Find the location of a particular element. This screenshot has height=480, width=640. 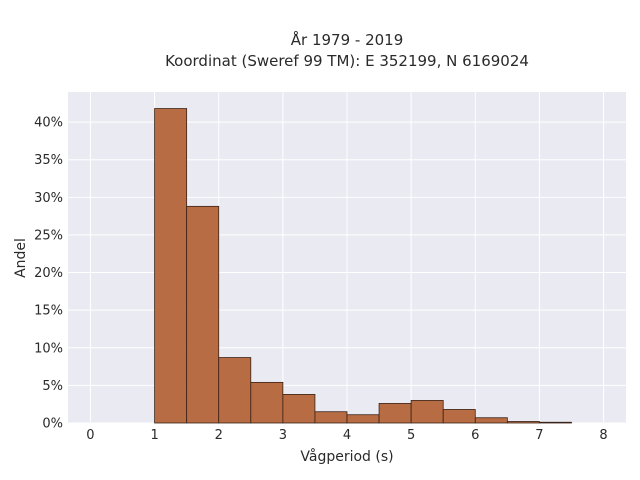

x-axis-ticks: 0 1 2 3 4 5 6 7 8 is located at coordinates (346, 435).